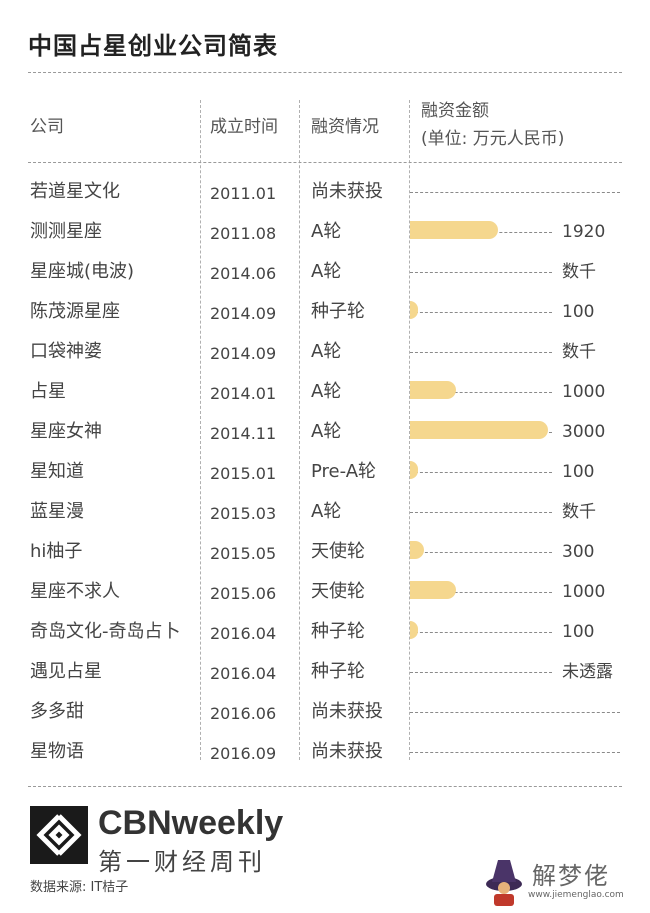 This screenshot has width=650, height=913. Describe the element at coordinates (243, 713) in the screenshot. I see `founded-date: 2016.06` at that location.